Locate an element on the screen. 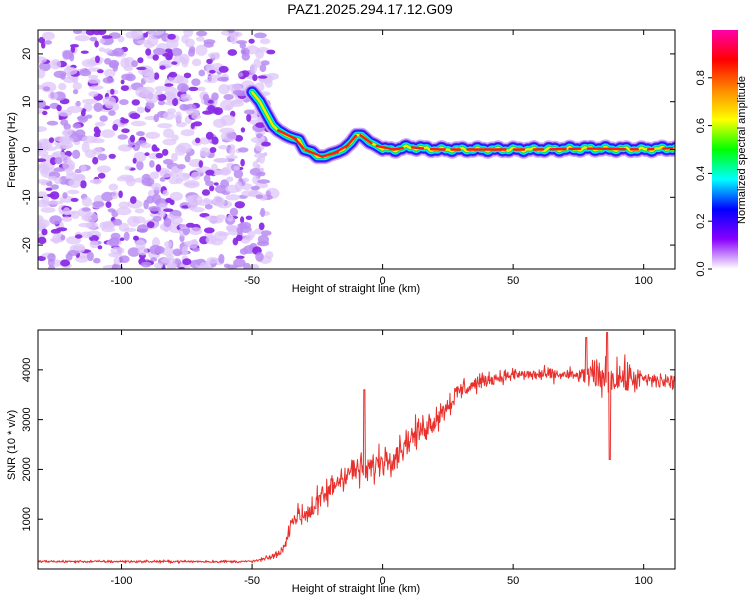  colorbar-ticks: 0.0 0.2 0.4 0.6 0.8 is located at coordinates (703, 173).